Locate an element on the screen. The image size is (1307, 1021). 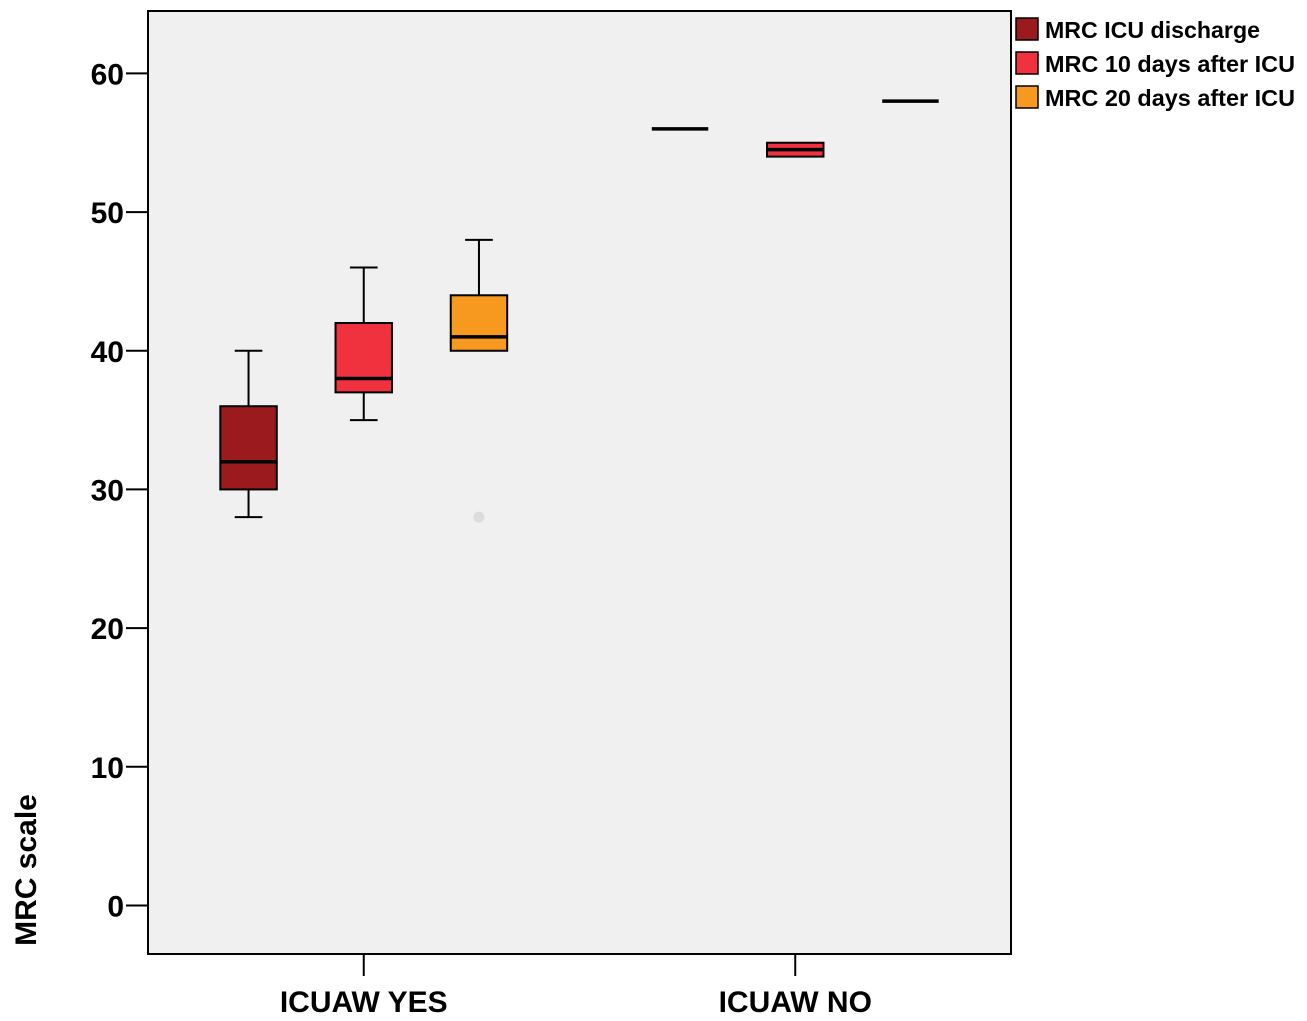
y-tick-label: 30 is located at coordinates (107, 490).